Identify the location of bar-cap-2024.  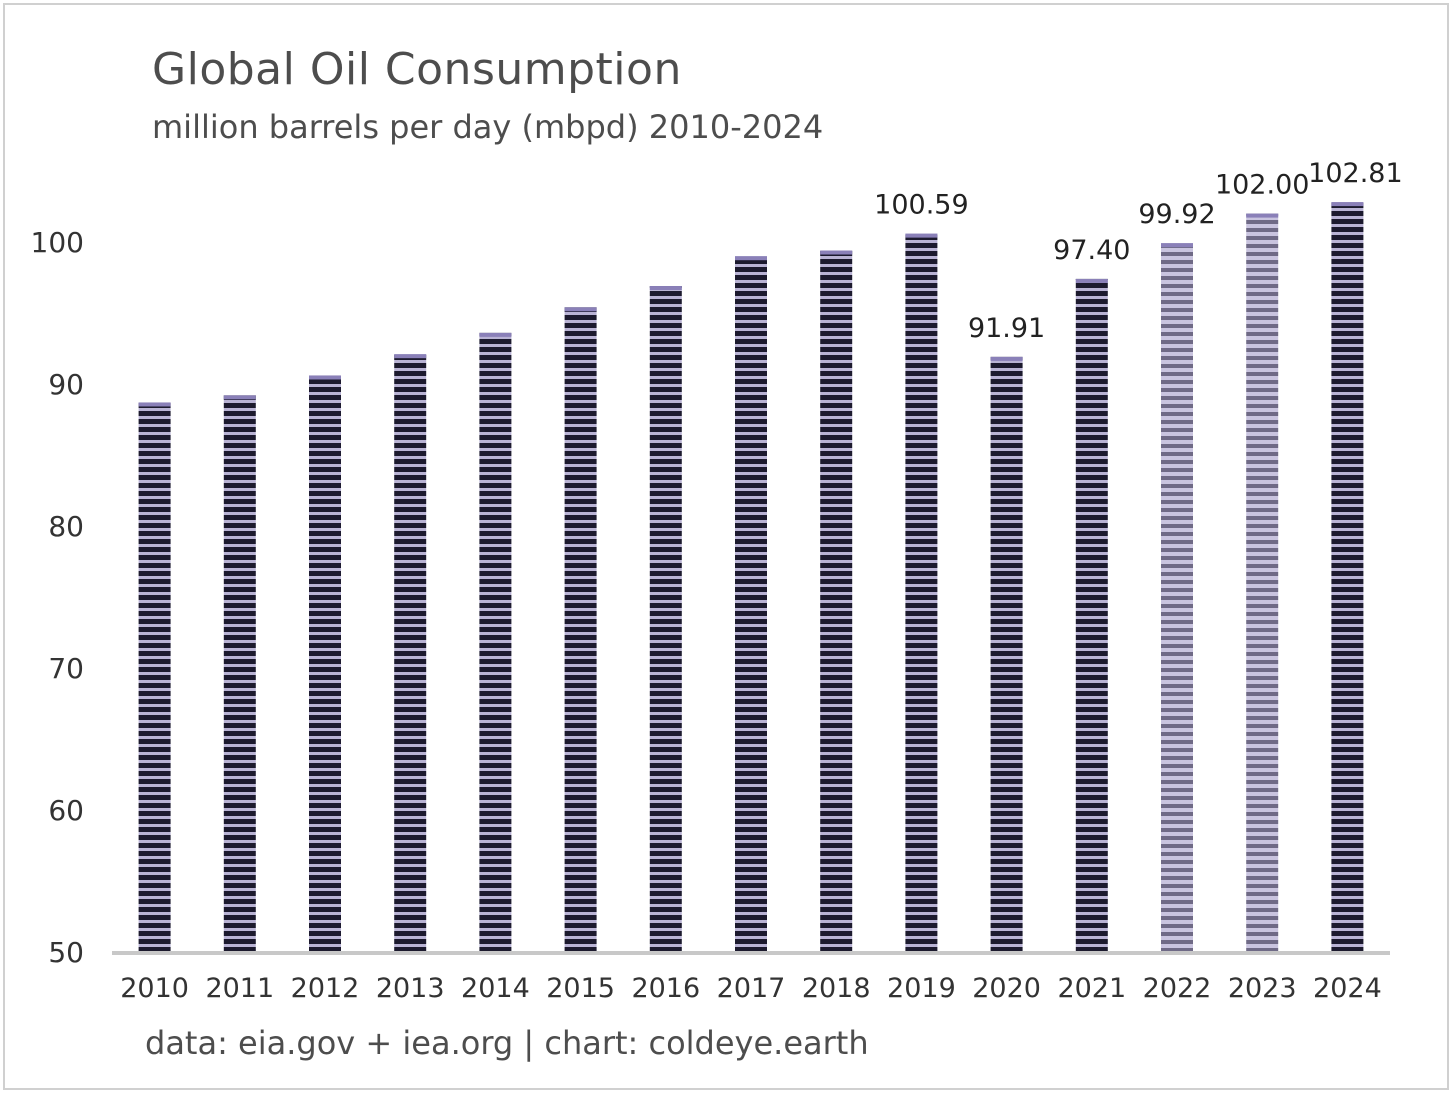
(1347, 204).